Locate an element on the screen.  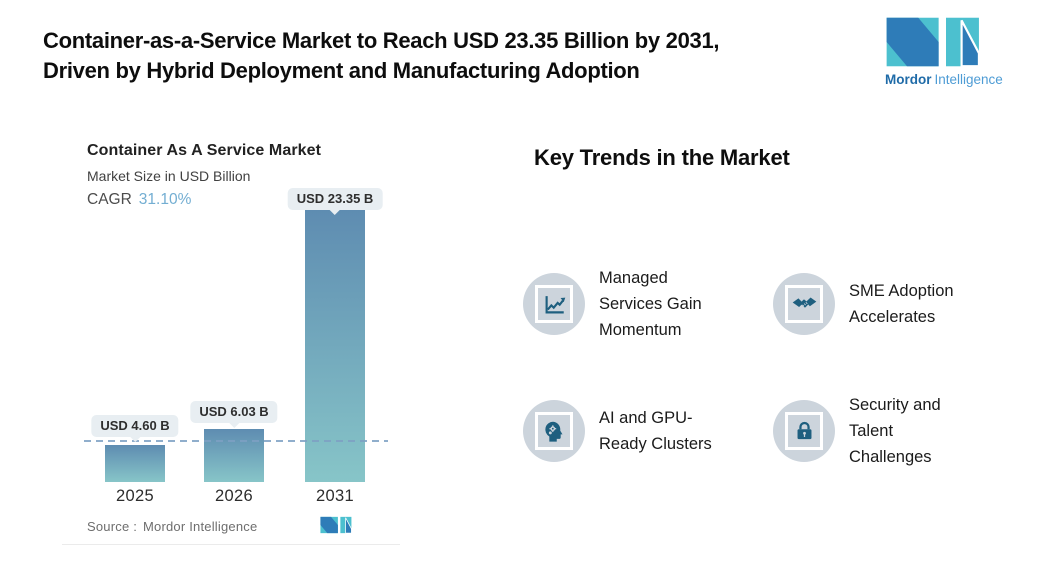
ai-head-glyph is located at coordinates (553, 431).